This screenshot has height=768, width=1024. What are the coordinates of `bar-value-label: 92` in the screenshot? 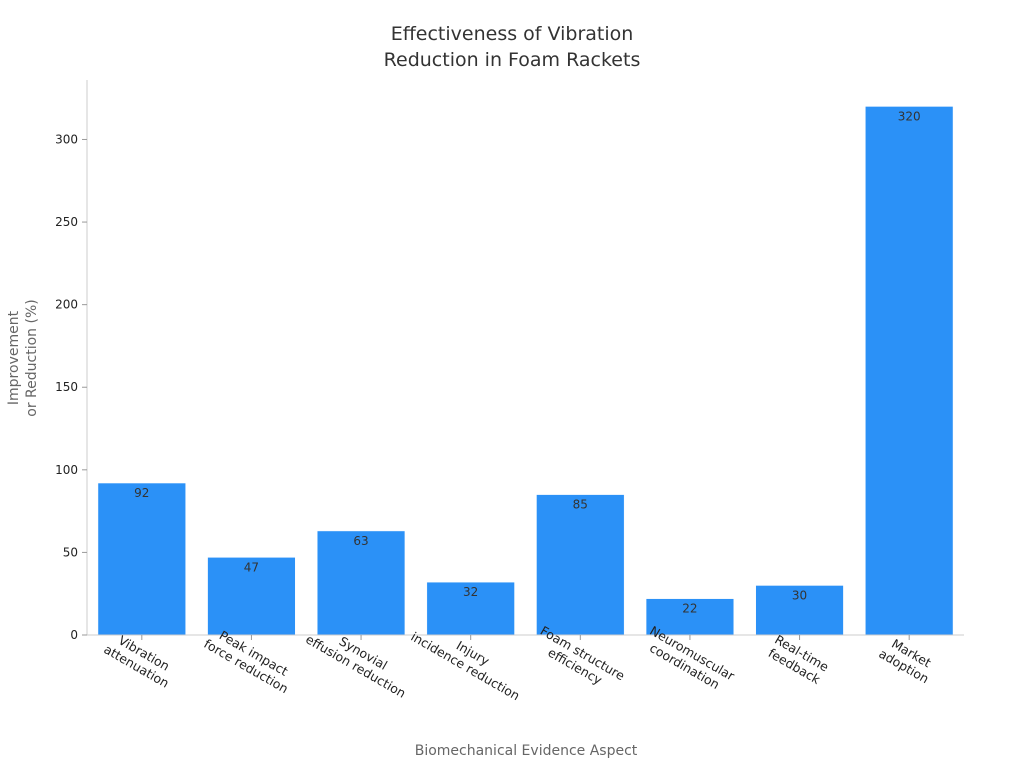 It's located at (141, 493).